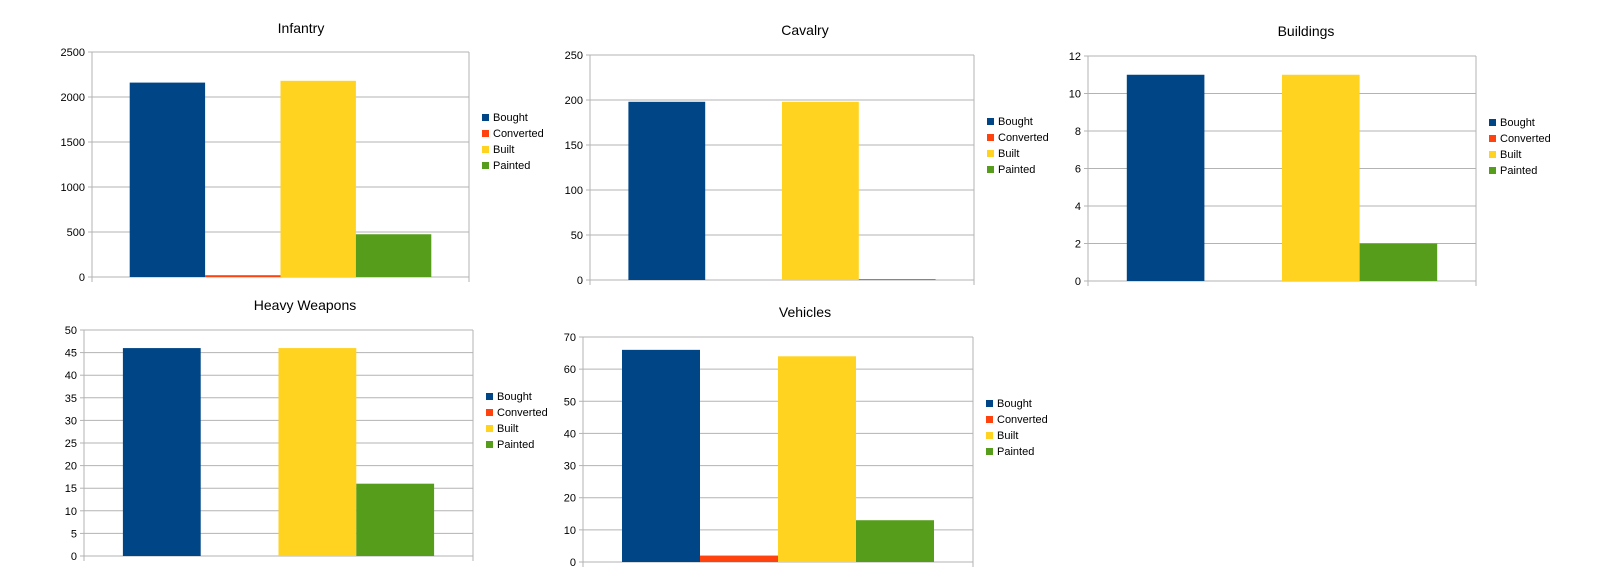 This screenshot has width=1600, height=583. What do you see at coordinates (71, 399) in the screenshot?
I see `y-tick-label: 35` at bounding box center [71, 399].